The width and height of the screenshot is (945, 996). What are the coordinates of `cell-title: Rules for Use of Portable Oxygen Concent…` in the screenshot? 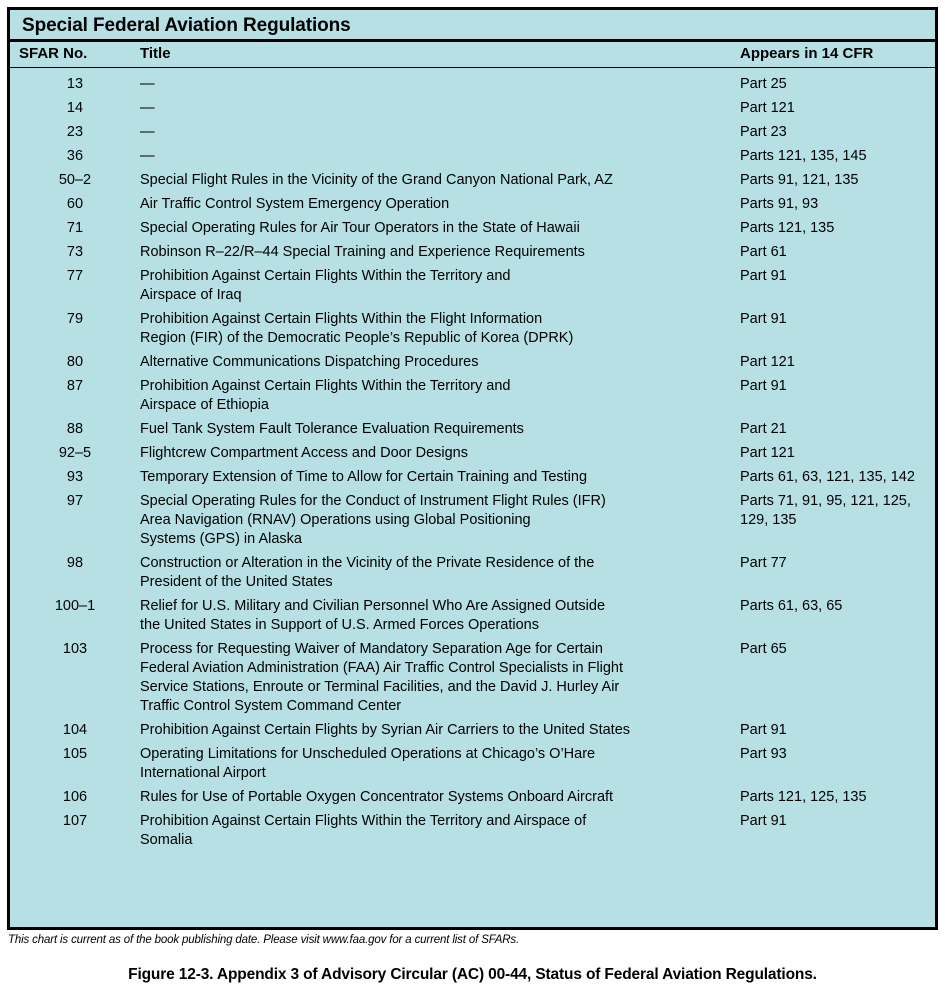 It's located at (440, 797).